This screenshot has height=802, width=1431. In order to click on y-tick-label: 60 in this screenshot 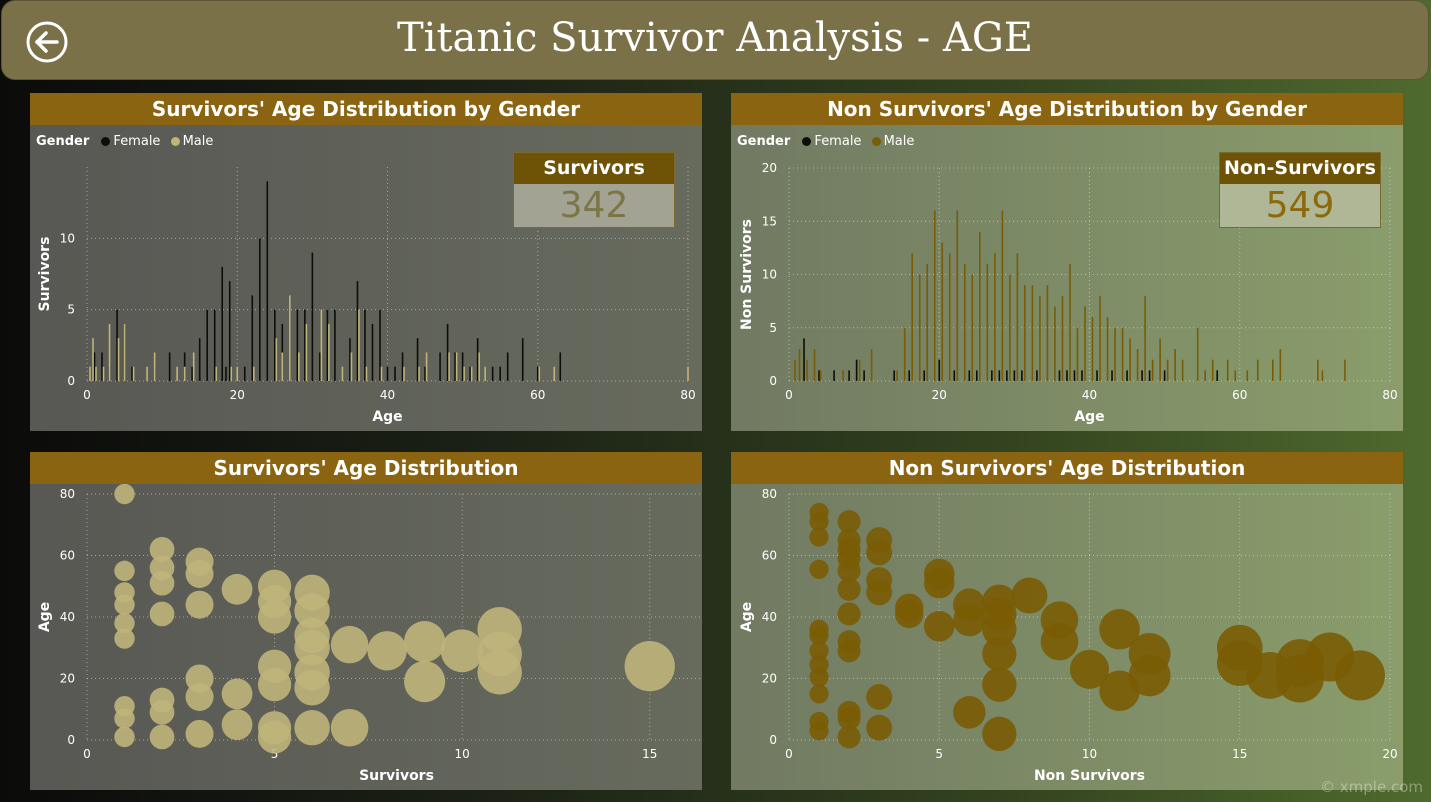, I will do `click(67, 556)`.